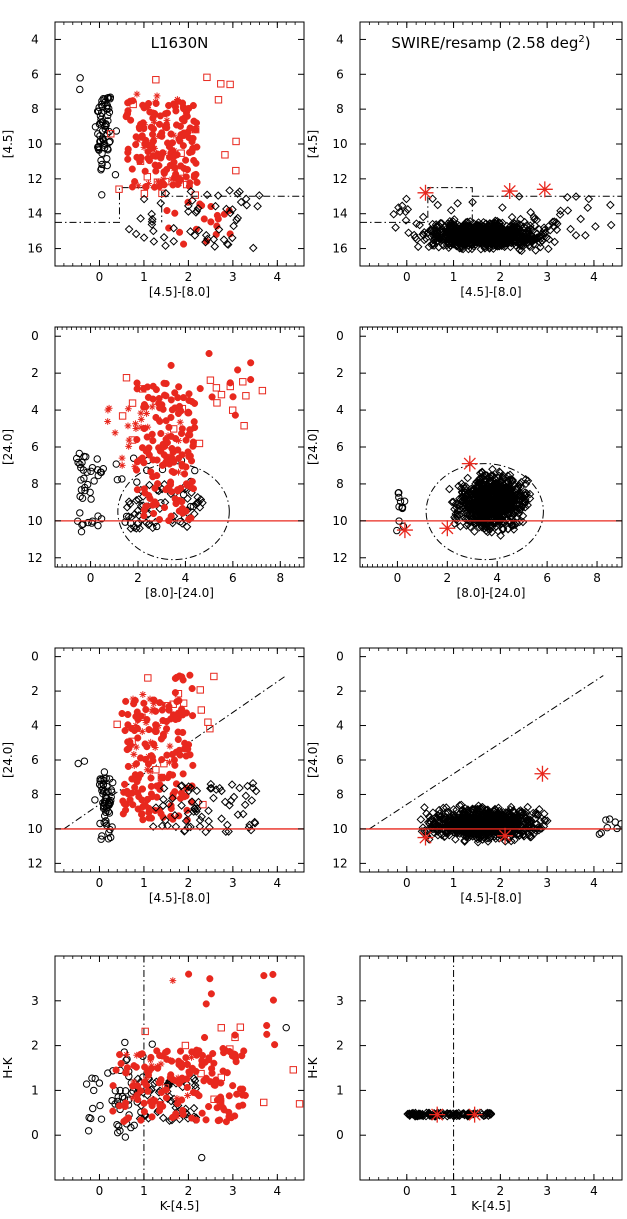 The width and height of the screenshot is (627, 1219). I want to click on y-tick-label: 12, so click(34, 179).